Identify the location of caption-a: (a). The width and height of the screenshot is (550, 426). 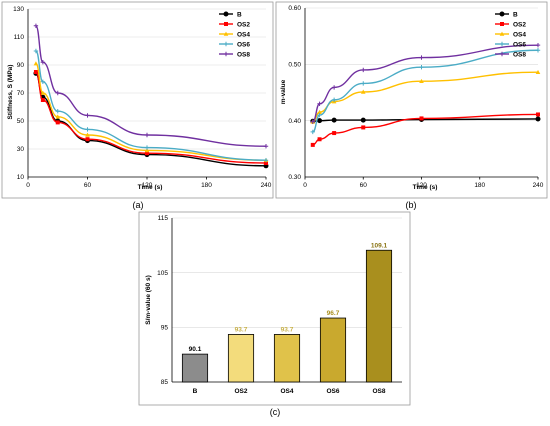
(138, 205).